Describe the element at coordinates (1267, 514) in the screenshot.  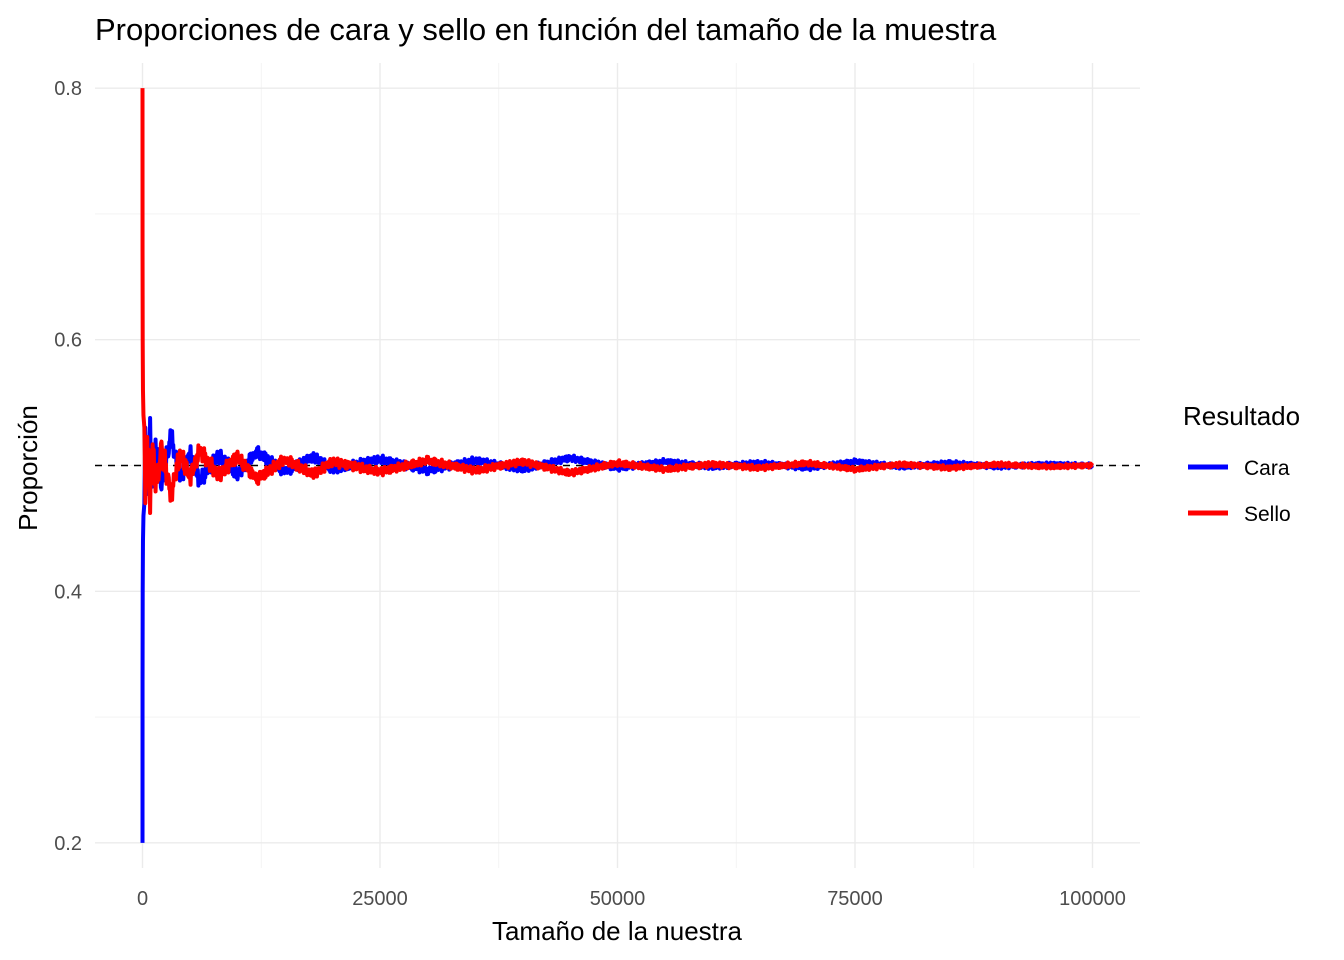
I see `legend-label-sello: Sello` at that location.